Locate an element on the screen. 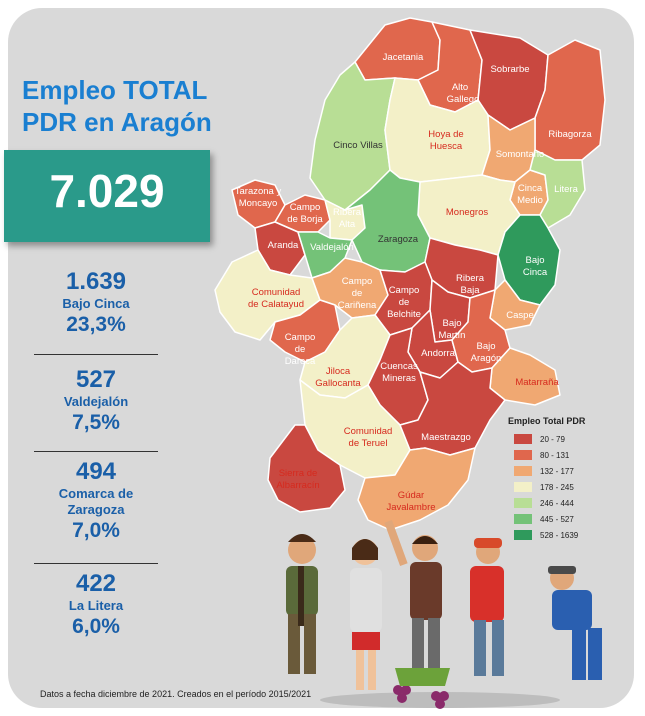 This screenshot has height=716, width=645. svg-text: de Teruel is located at coordinates (368, 443).